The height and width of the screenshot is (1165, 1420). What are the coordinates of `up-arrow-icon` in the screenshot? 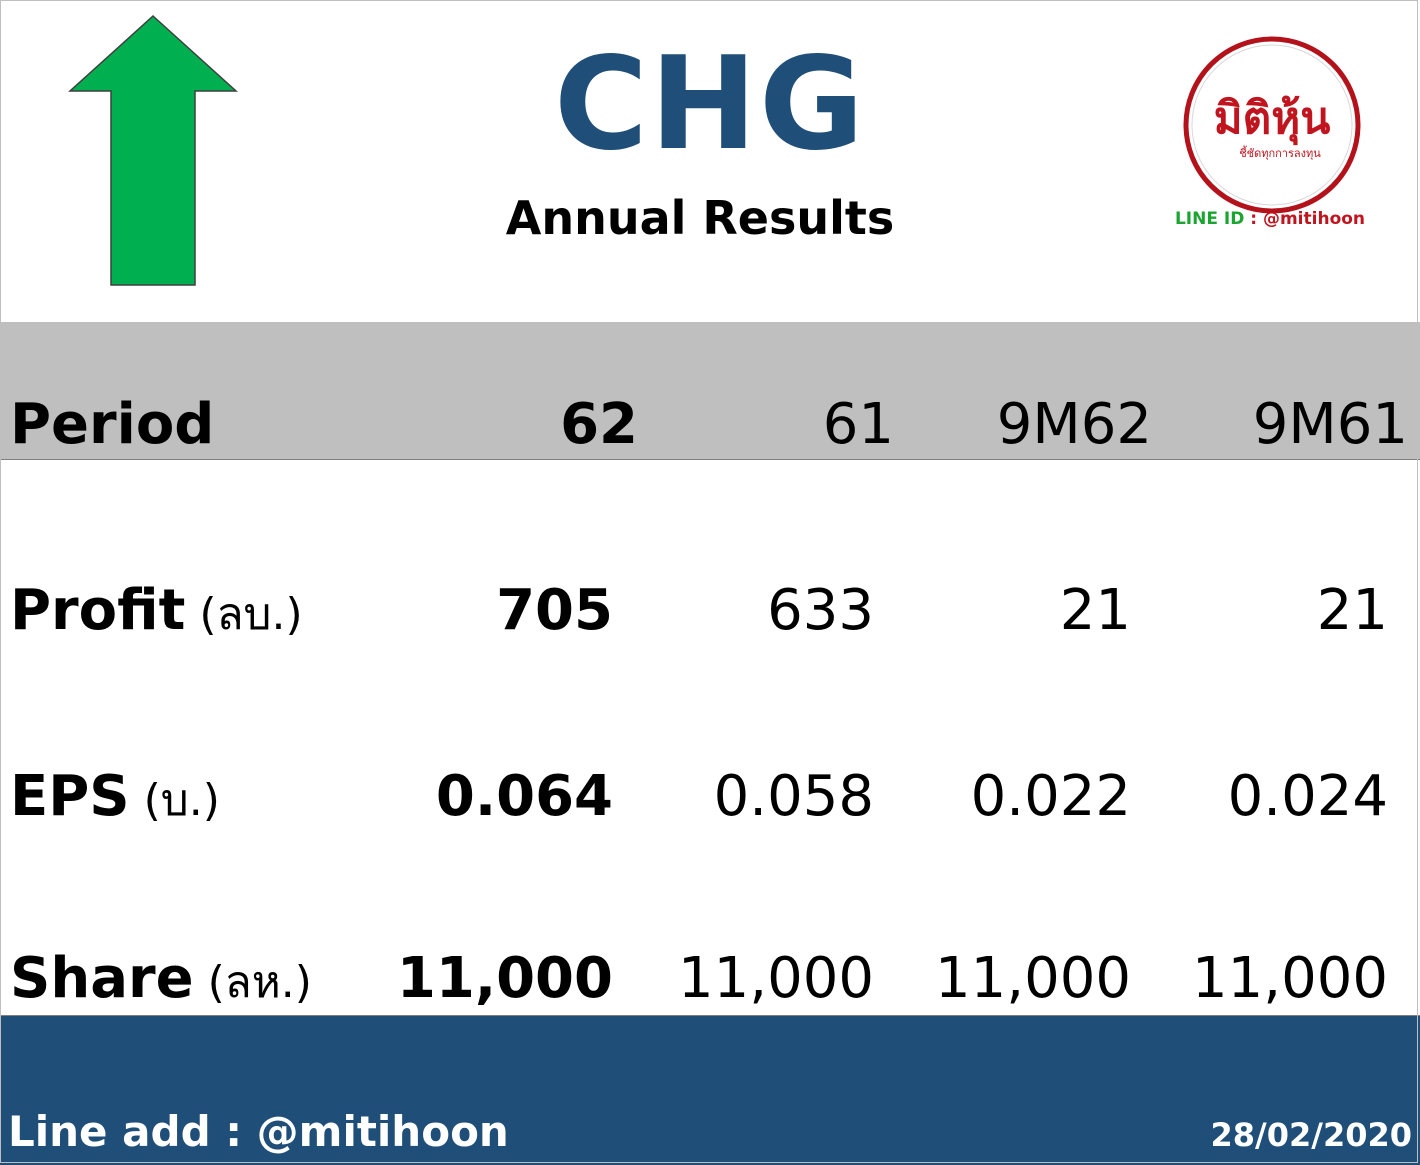 It's located at (153, 150).